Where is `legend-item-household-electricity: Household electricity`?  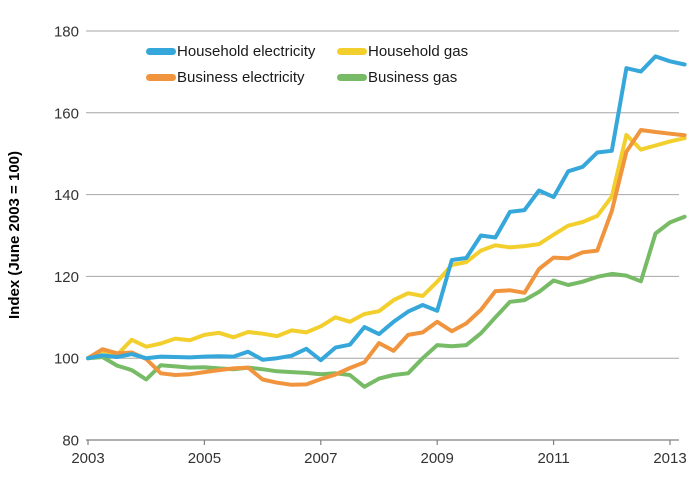 legend-item-household-electricity: Household electricity is located at coordinates (241, 51).